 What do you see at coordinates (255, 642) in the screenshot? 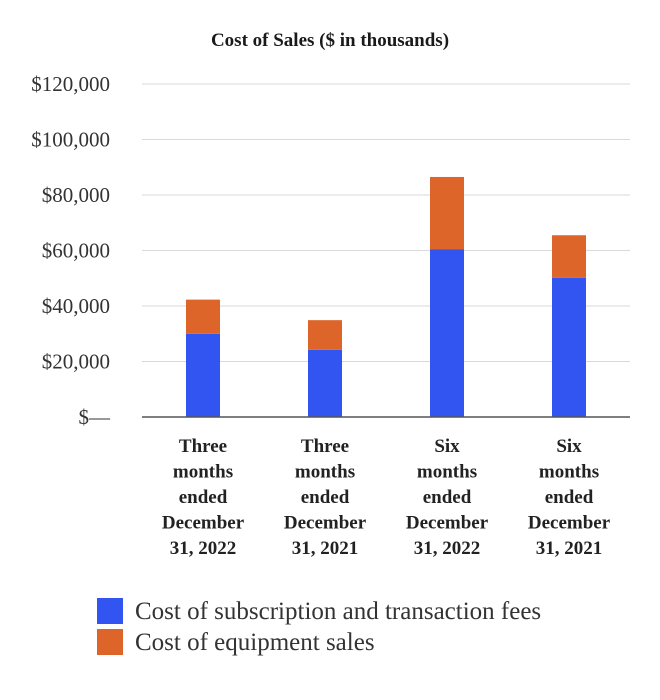
I see `legend-label: Cost of equipment sales` at bounding box center [255, 642].